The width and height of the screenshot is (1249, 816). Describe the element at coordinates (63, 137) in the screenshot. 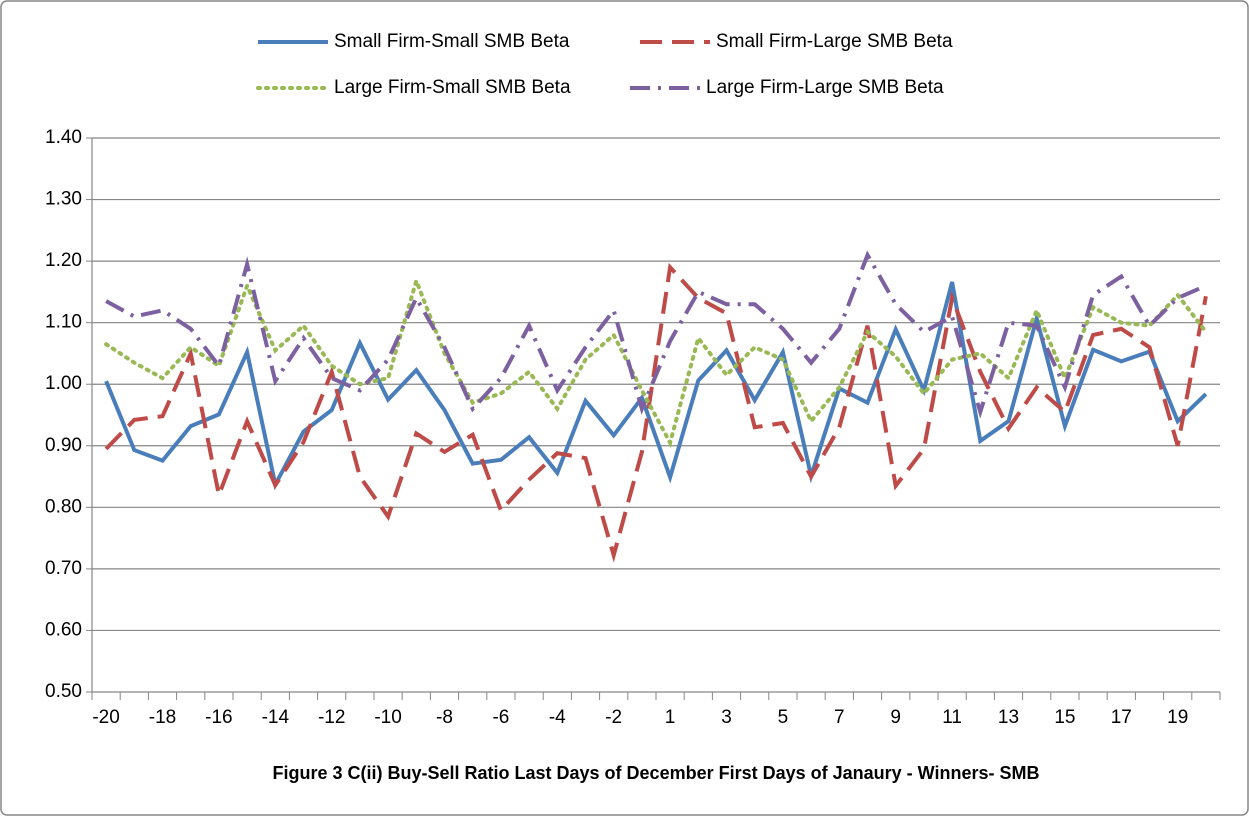

I see `y-tick-label: 1.40` at that location.